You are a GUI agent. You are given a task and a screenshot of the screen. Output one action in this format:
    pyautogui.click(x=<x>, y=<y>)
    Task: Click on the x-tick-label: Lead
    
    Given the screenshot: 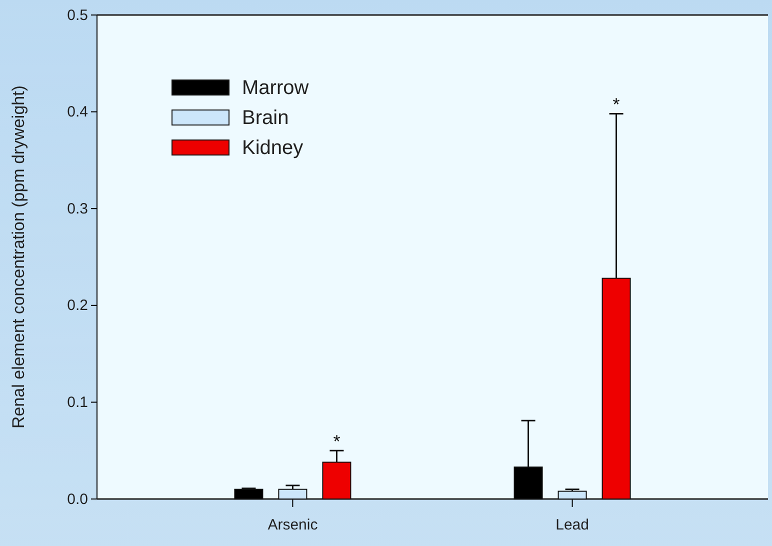 What is the action you would take?
    pyautogui.click(x=572, y=525)
    